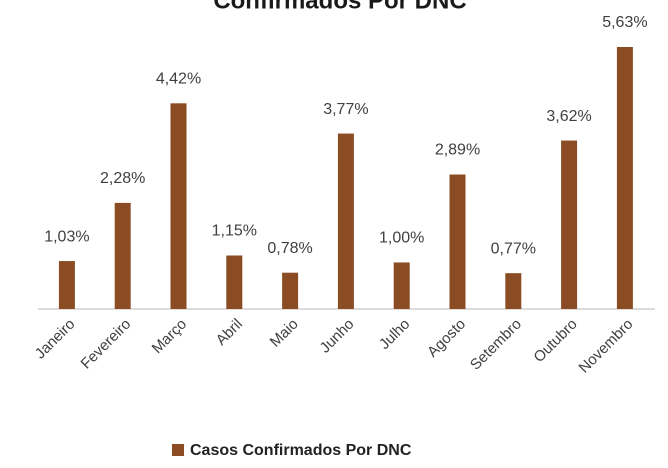 The image size is (668, 468). Describe the element at coordinates (339, 7) in the screenshot. I see `chart-title: Confirmados Por DNC` at that location.